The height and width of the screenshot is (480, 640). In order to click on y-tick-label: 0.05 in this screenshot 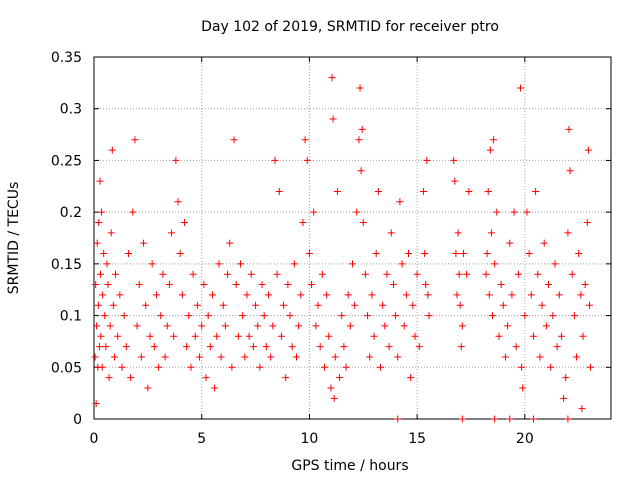, I will do `click(66, 368)`.